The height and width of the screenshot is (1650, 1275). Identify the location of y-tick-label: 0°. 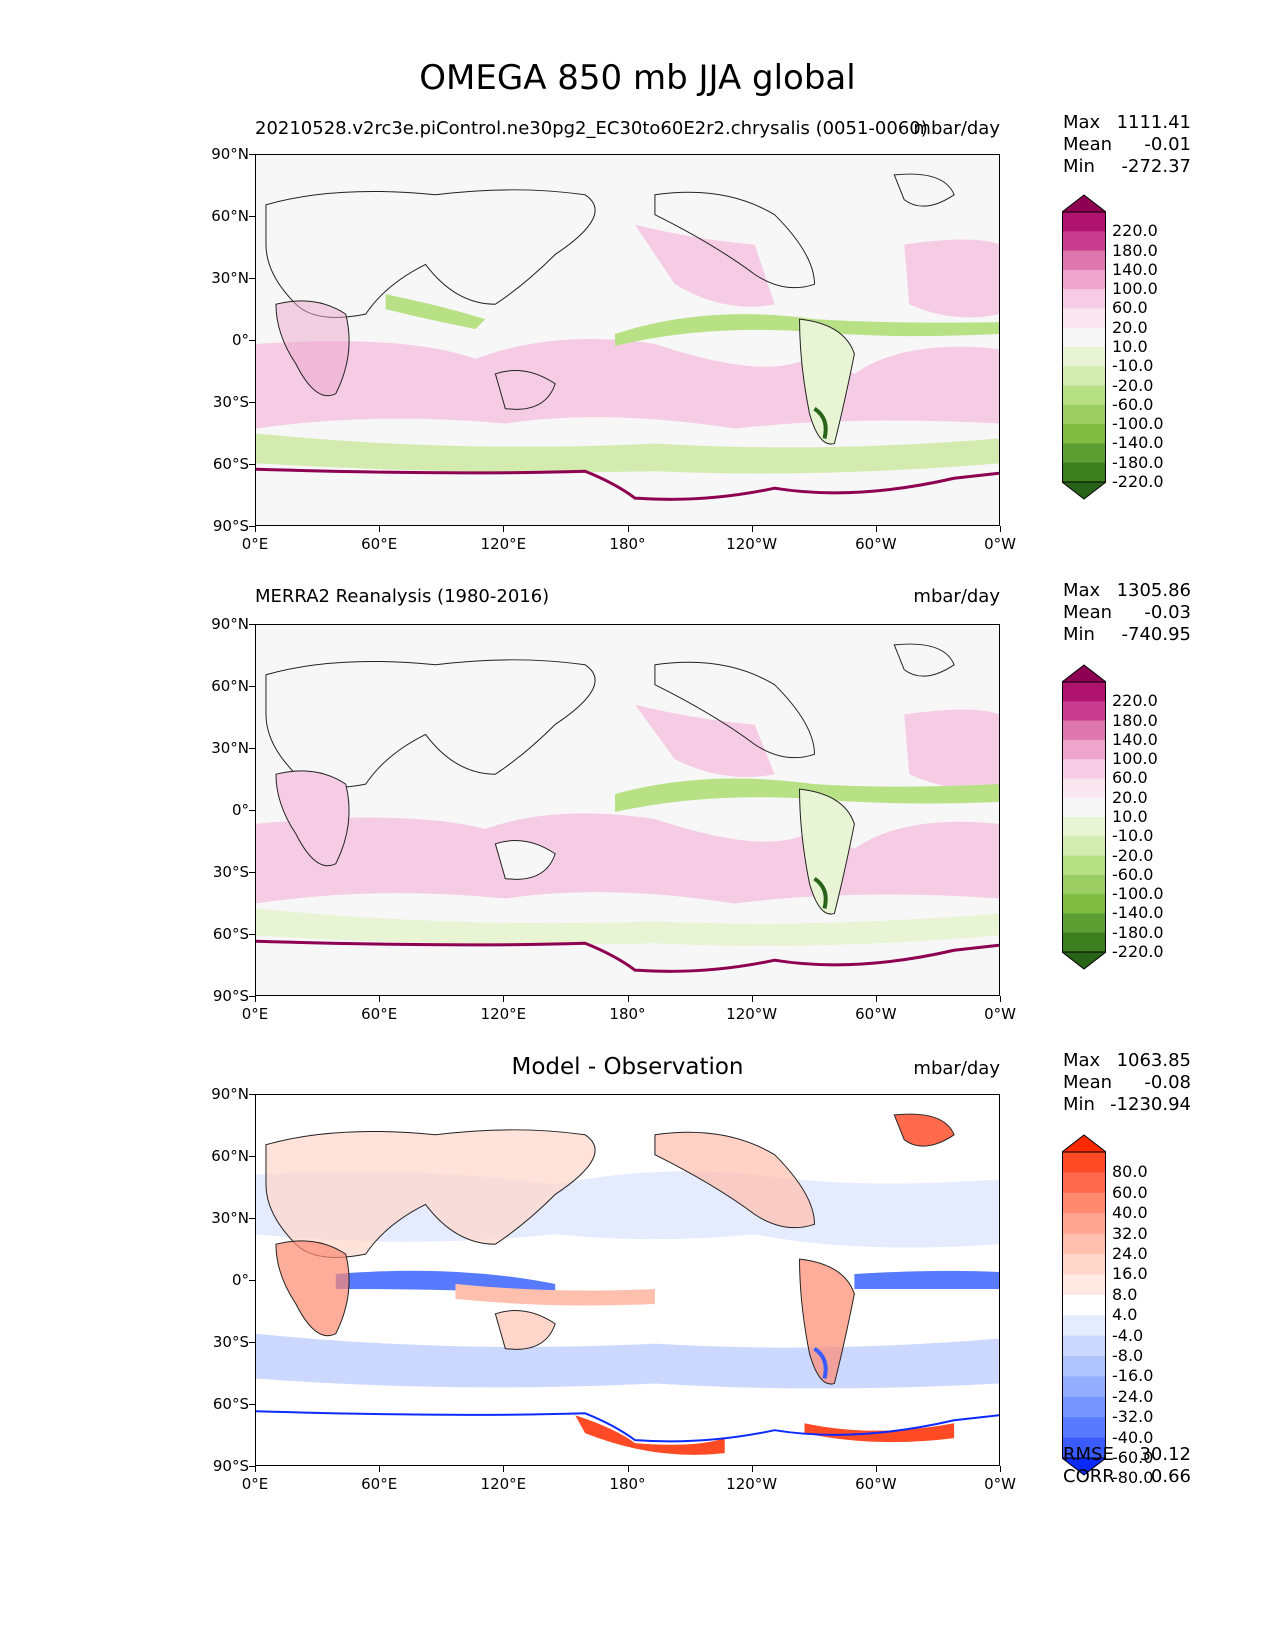
(240, 1280).